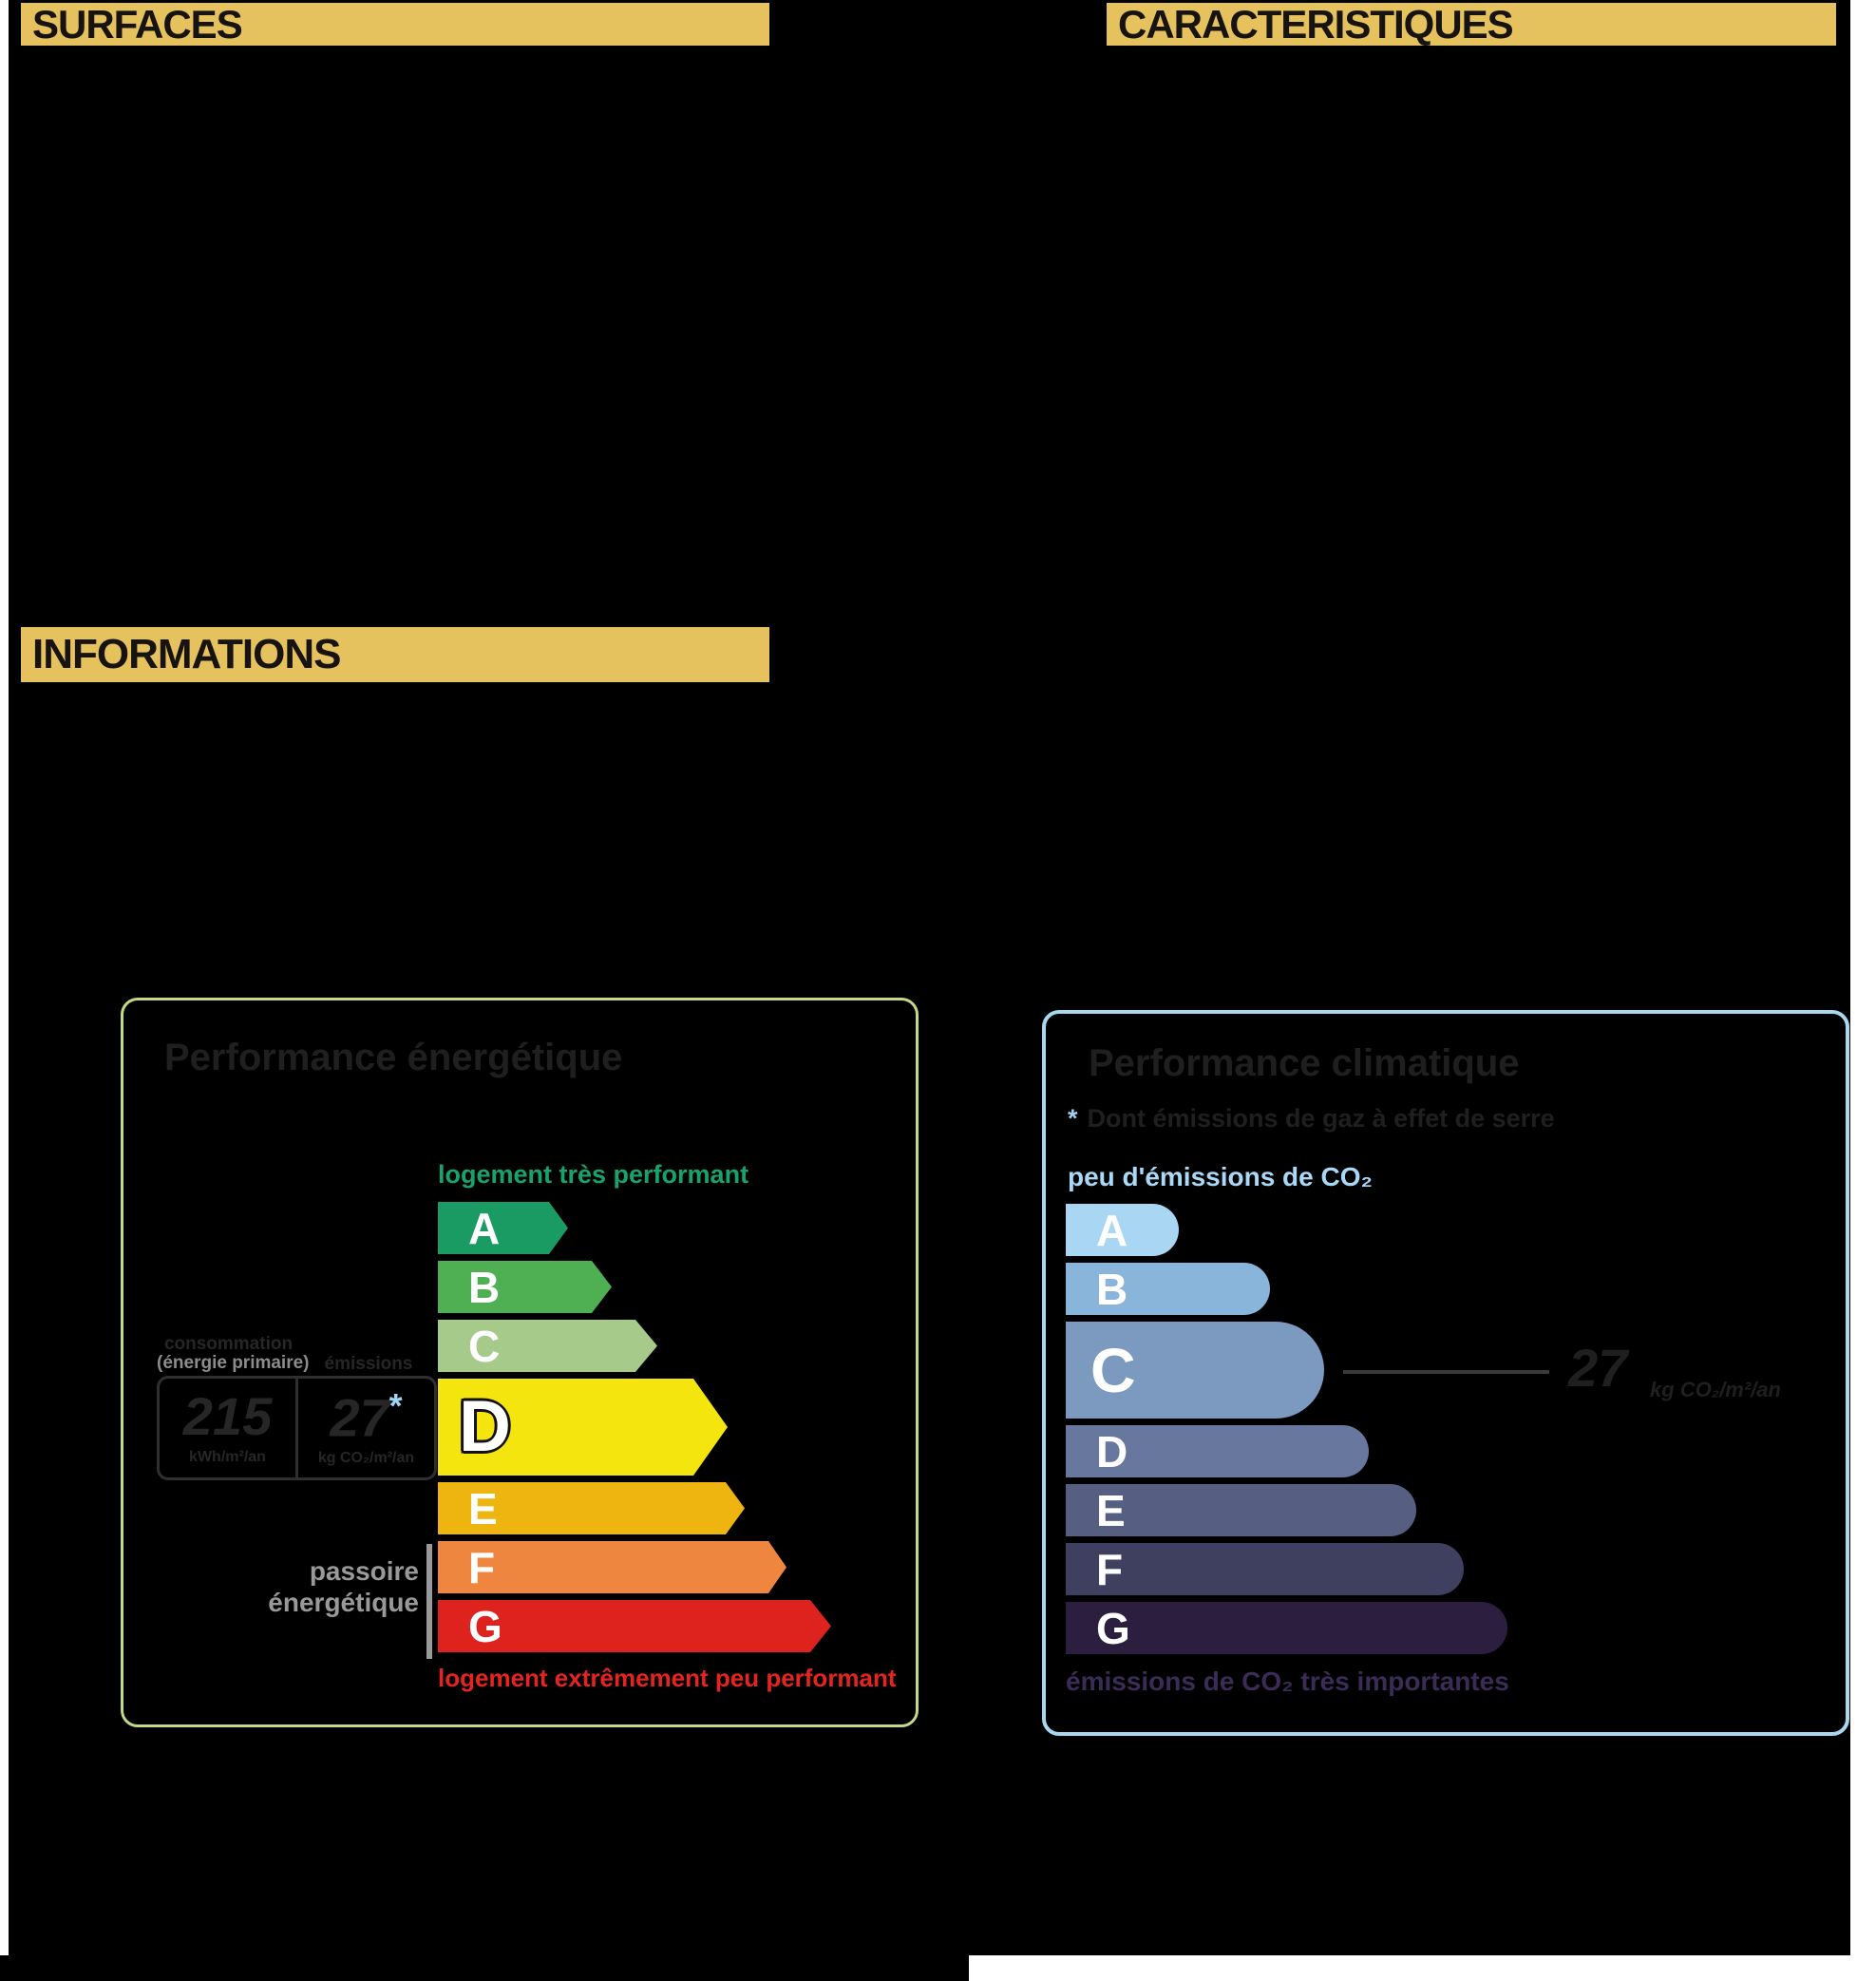 This screenshot has height=1981, width=1876. What do you see at coordinates (485, 1228) in the screenshot?
I see `energy-bar-letter-A: A` at bounding box center [485, 1228].